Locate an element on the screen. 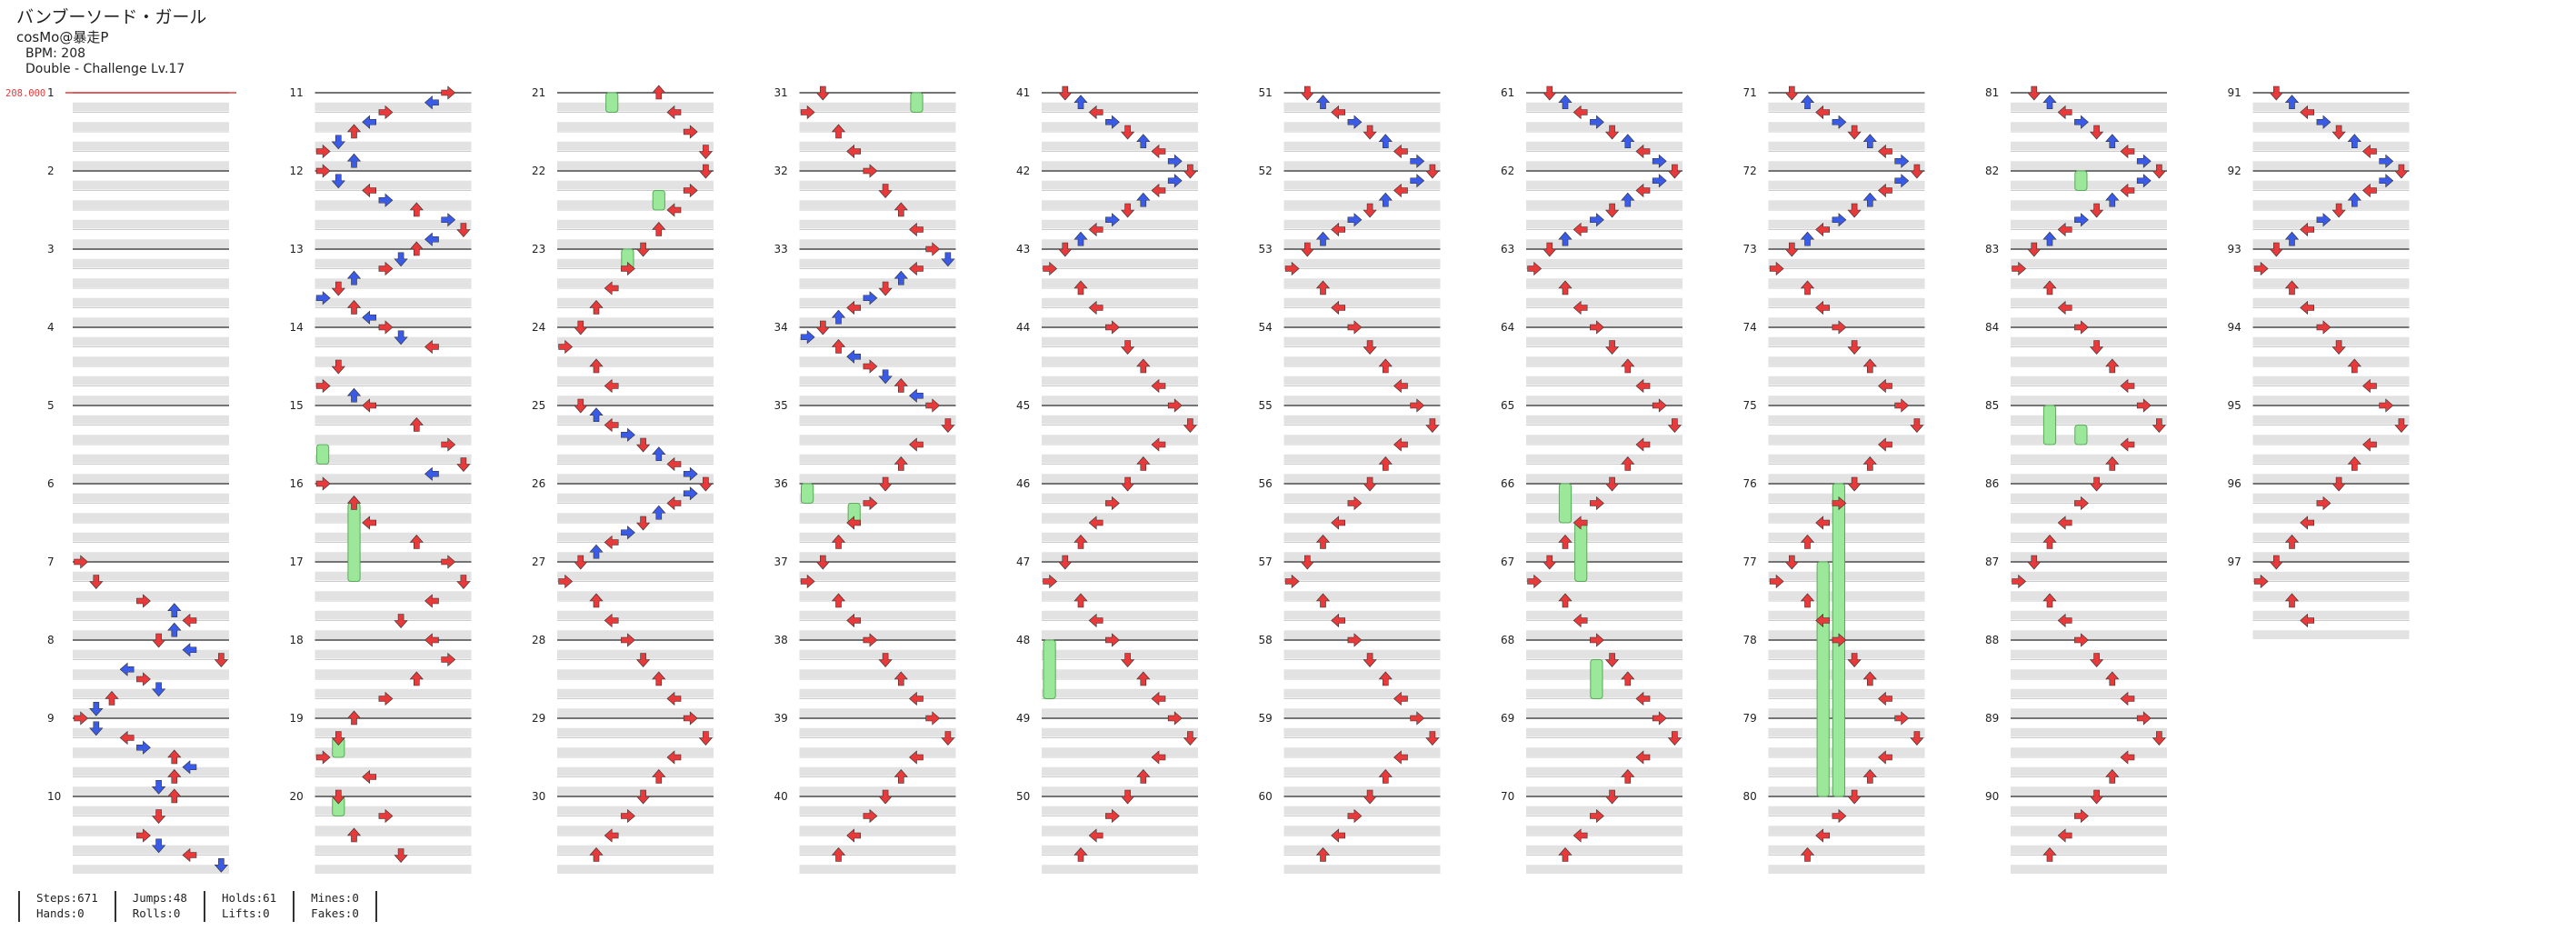 The width and height of the screenshot is (2576, 931). measure-number: 47 is located at coordinates (1023, 562).